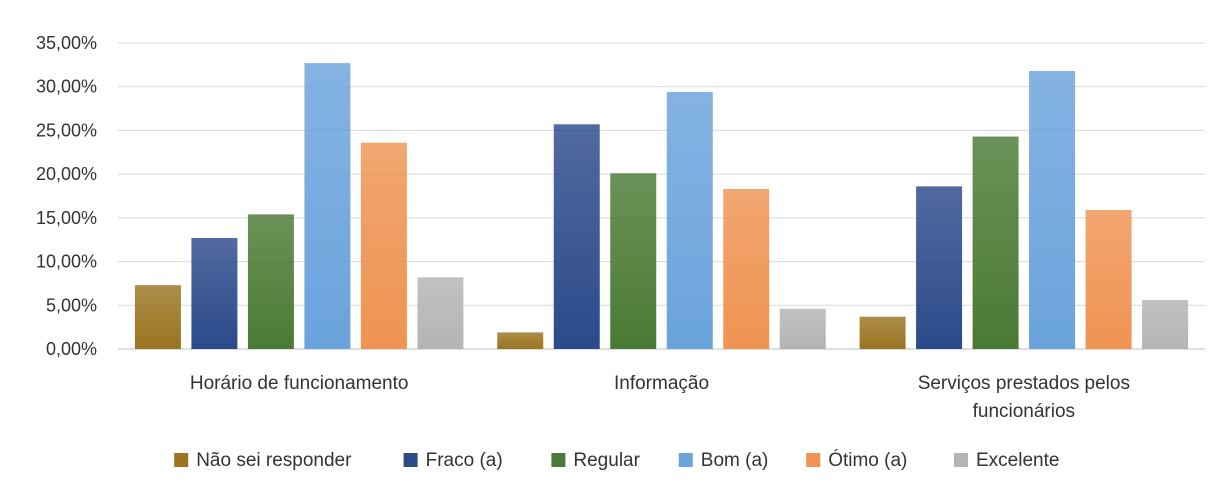  Describe the element at coordinates (661, 383) in the screenshot. I see `category-label: Informação` at that location.